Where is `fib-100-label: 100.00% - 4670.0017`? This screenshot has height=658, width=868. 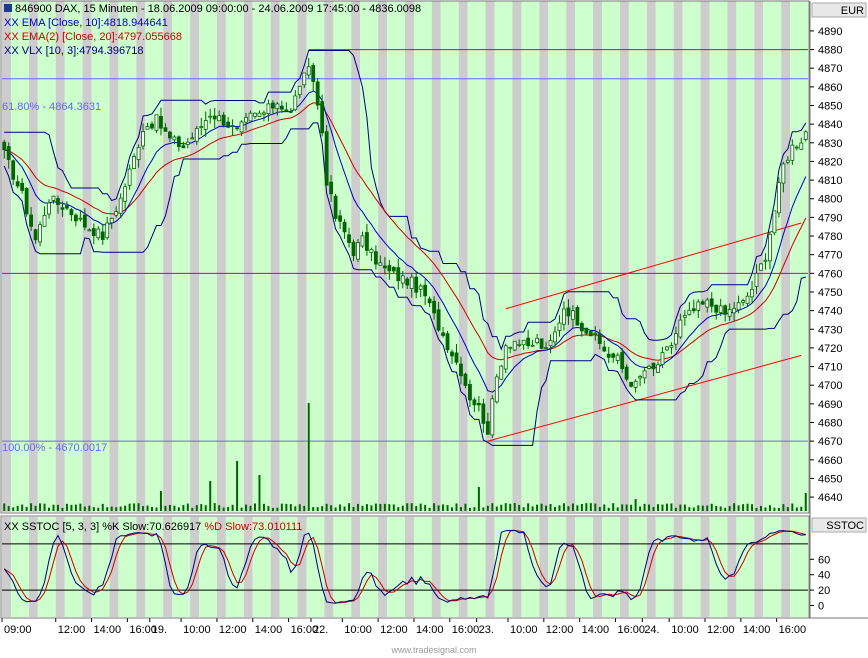 fib-100-label: 100.00% - 4670.0017 is located at coordinates (54, 448).